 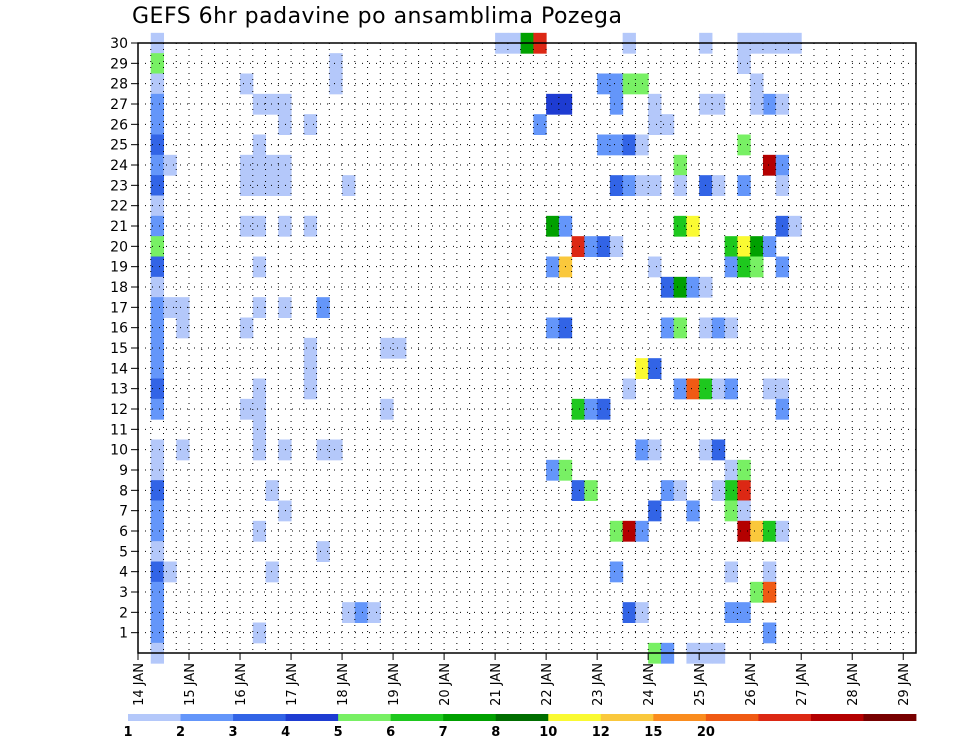 What do you see at coordinates (119, 410) in the screenshot?
I see `y-tick-label: 12` at bounding box center [119, 410].